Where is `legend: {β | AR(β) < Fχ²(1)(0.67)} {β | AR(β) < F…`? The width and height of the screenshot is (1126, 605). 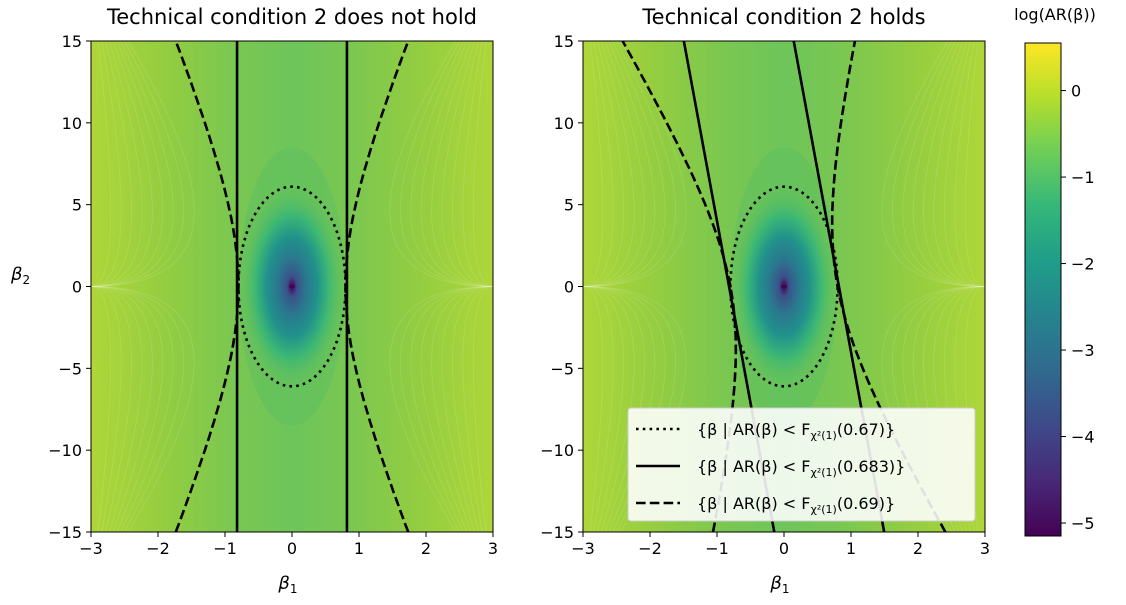 legend: {β | AR(β) < Fχ²(1)(0.67)} {β | AR(β) < F… is located at coordinates (801, 464).